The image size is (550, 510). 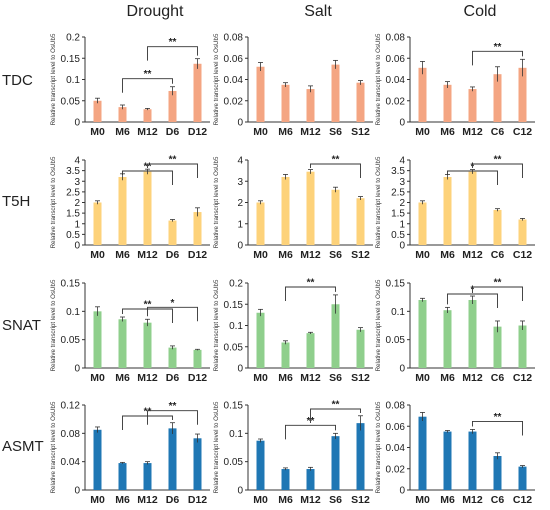 What do you see at coordinates (396, 469) in the screenshot?
I see `y-tick-label: 0.02` at bounding box center [396, 469].